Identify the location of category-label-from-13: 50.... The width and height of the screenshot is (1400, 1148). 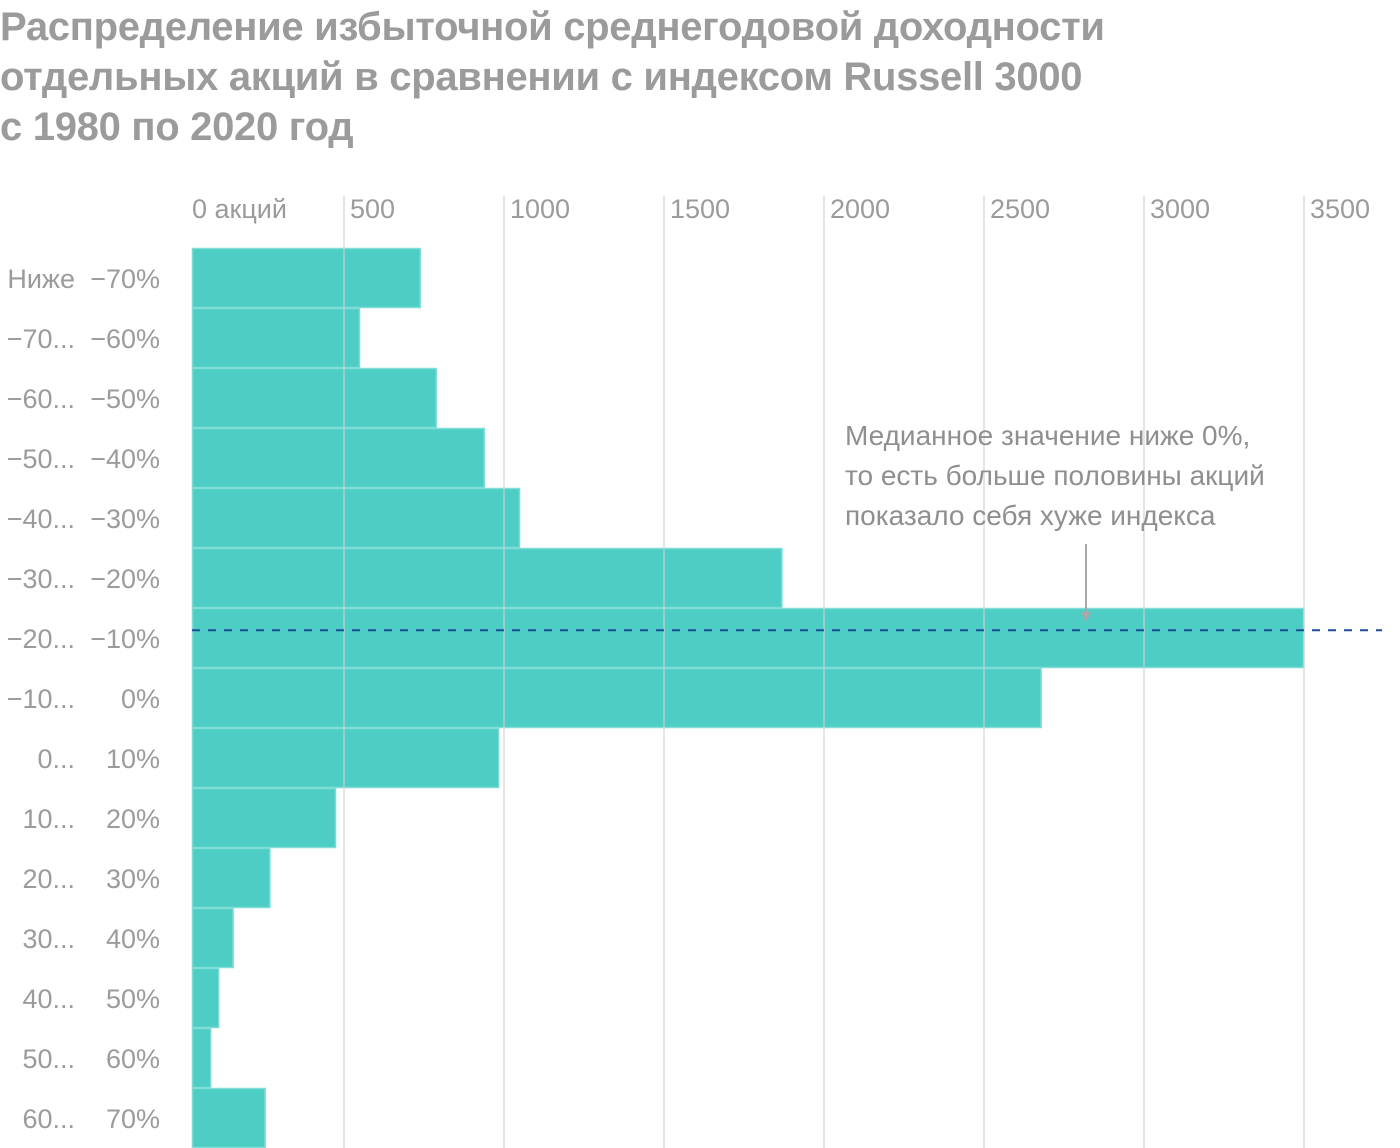
(48, 1059).